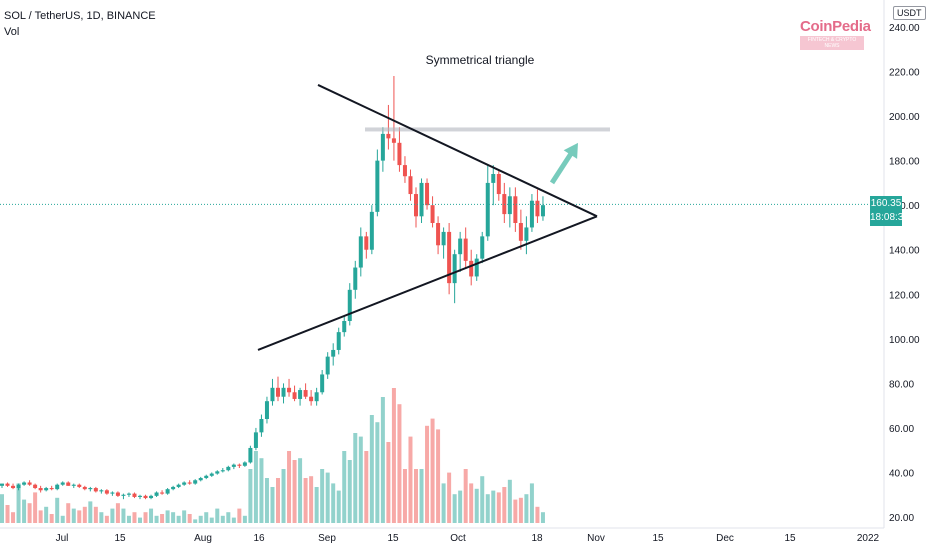  I want to click on x-tick-label: Sep, so click(327, 538).